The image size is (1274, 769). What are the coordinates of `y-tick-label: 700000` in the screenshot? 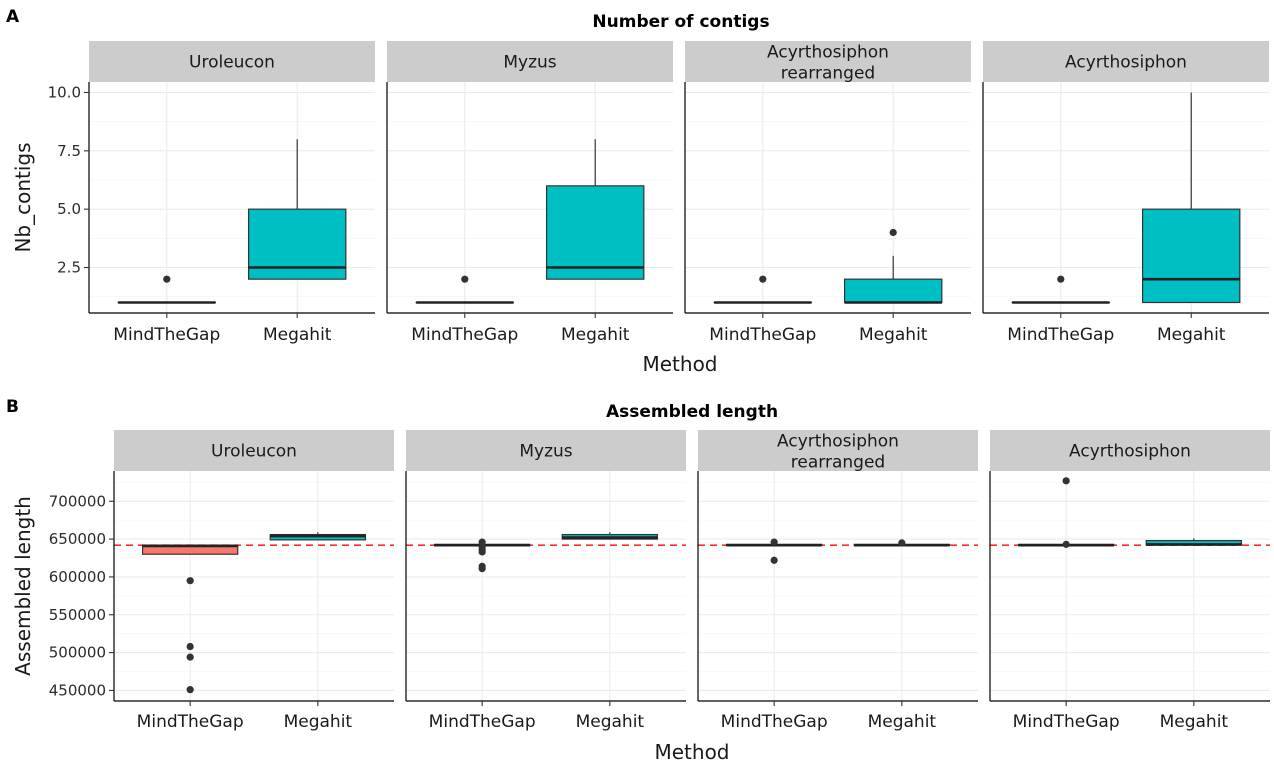 It's located at (77, 501).